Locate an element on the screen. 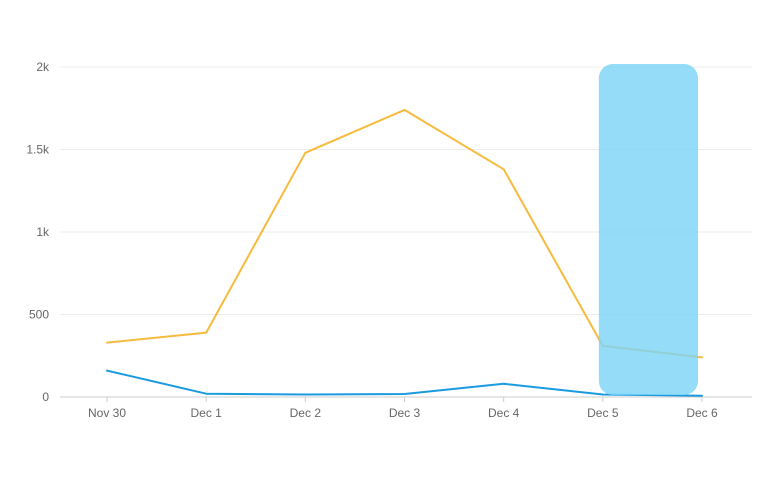  x-tick-label: Dec 2 is located at coordinates (306, 413).